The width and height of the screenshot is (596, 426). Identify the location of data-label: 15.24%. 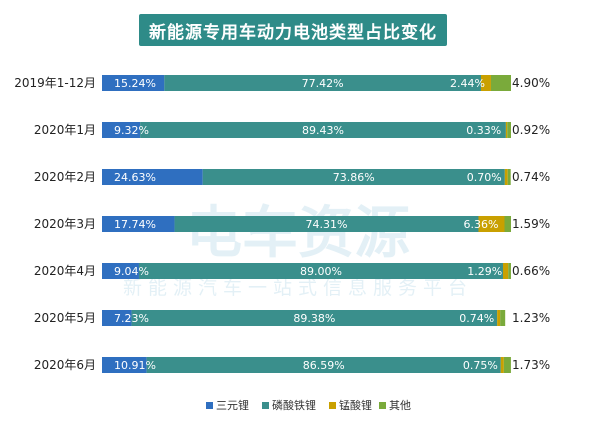
(135, 83).